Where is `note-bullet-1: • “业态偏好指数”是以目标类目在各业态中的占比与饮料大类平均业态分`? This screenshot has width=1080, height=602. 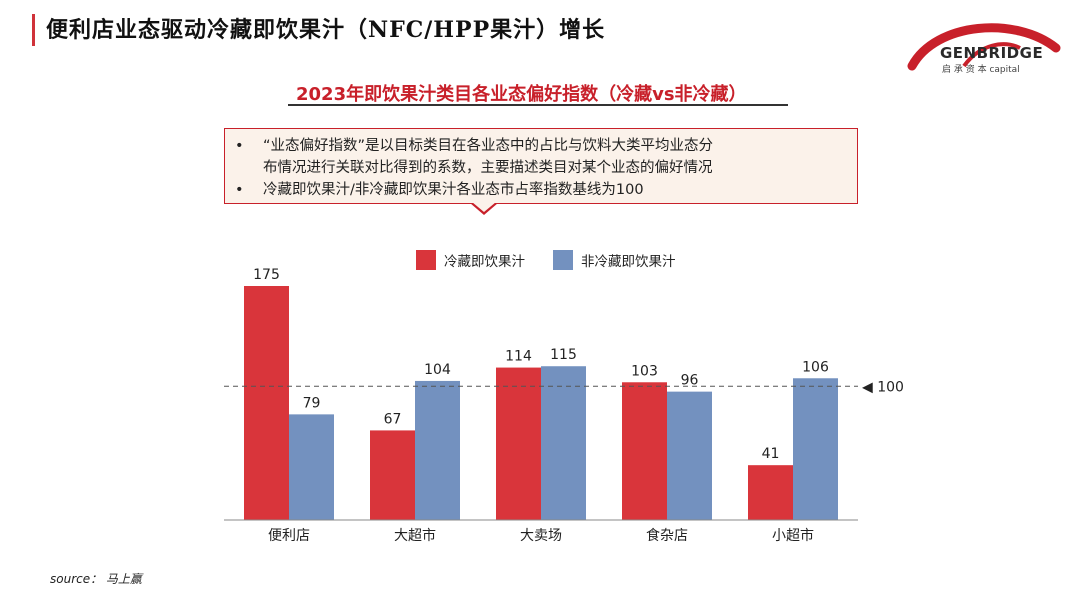
note-bullet-1: • “业态偏好指数”是以目标类目在各业态中的占比与饮料大类平均业态分 is located at coordinates (541, 146).